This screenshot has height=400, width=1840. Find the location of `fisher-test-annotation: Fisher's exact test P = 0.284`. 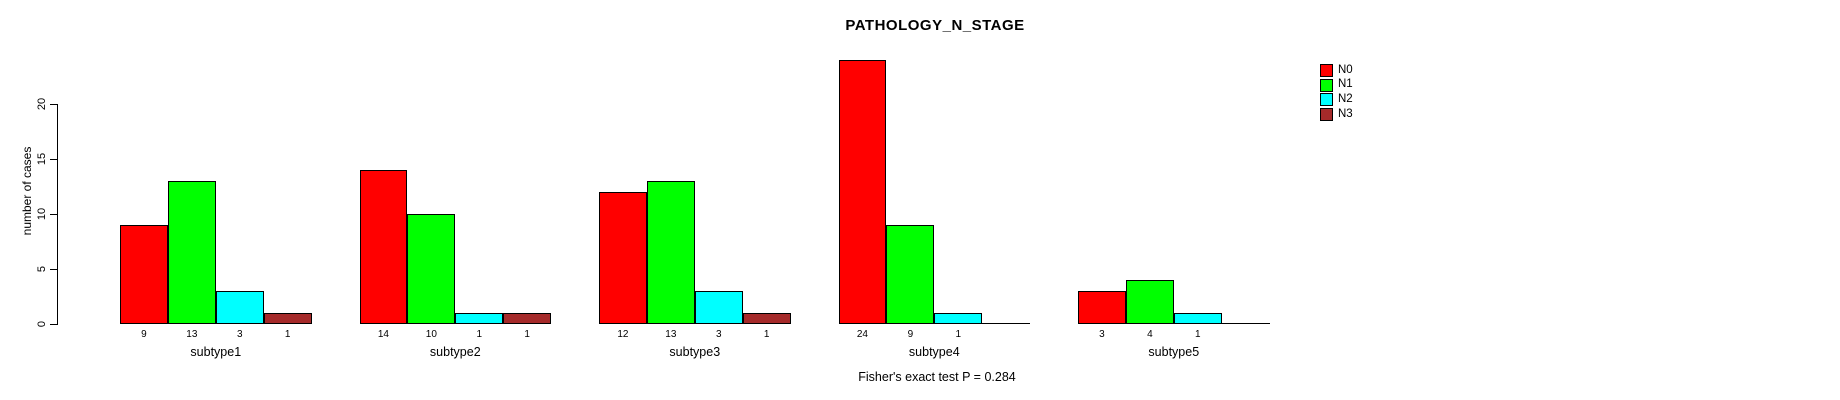

fisher-test-annotation: Fisher's exact test P = 0.284 is located at coordinates (937, 377).